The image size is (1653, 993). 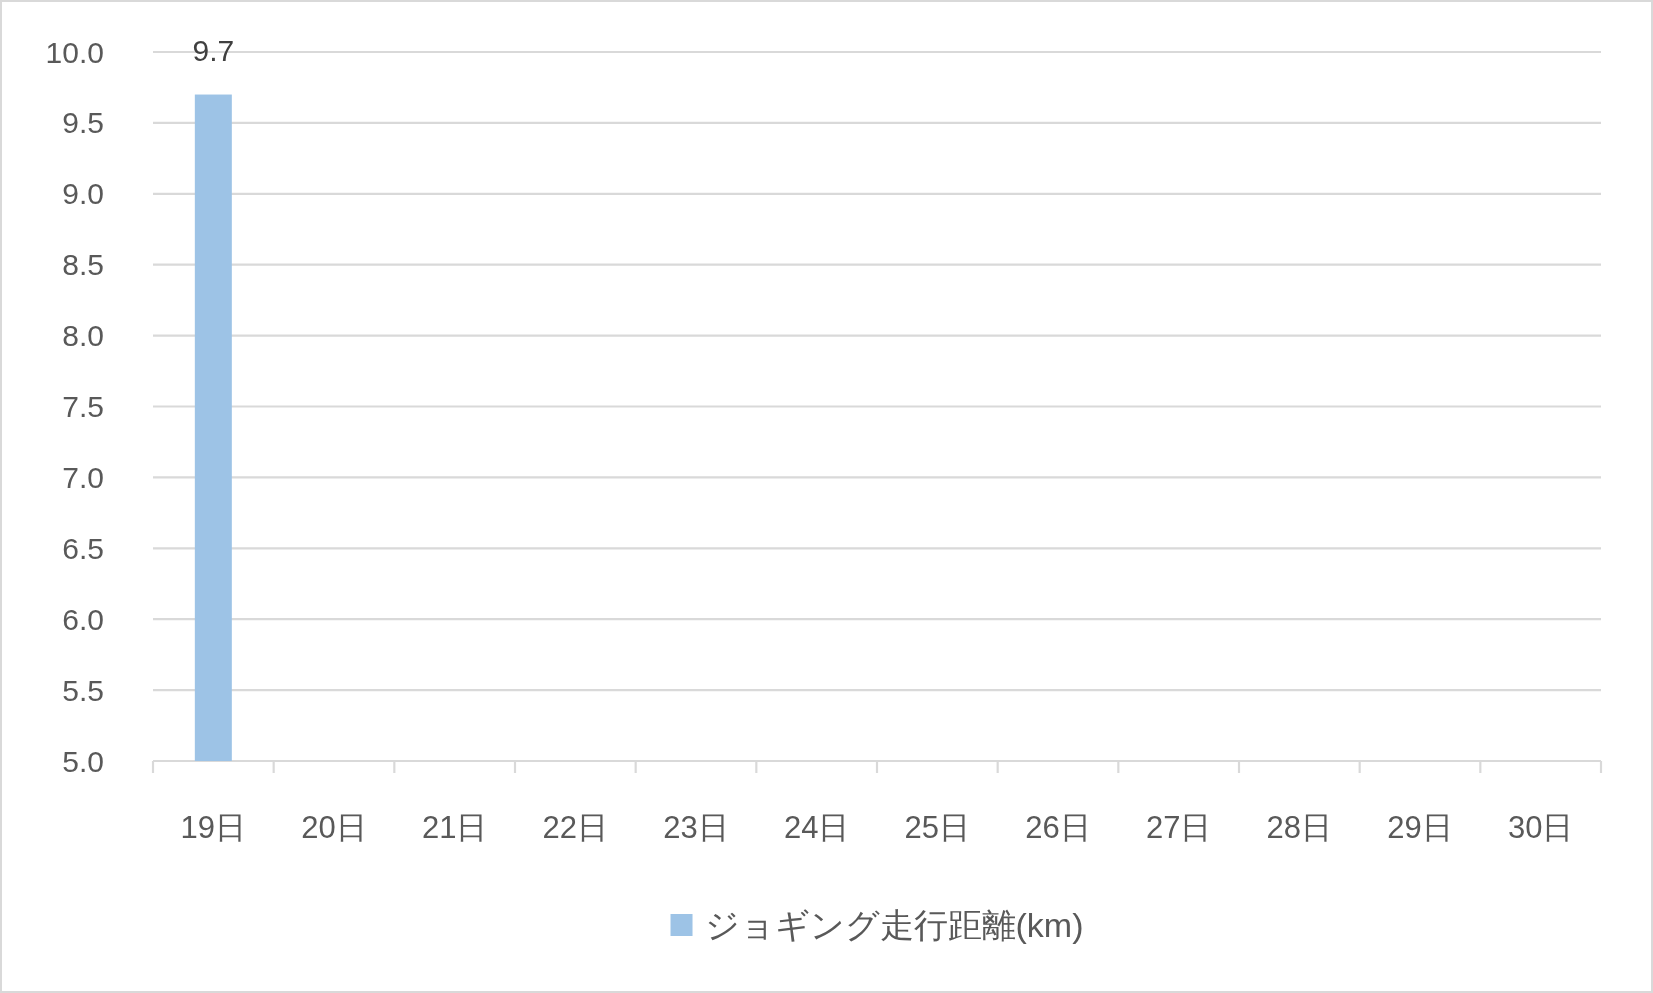 What do you see at coordinates (83, 690) in the screenshot?
I see `y-tick-label: 5.5` at bounding box center [83, 690].